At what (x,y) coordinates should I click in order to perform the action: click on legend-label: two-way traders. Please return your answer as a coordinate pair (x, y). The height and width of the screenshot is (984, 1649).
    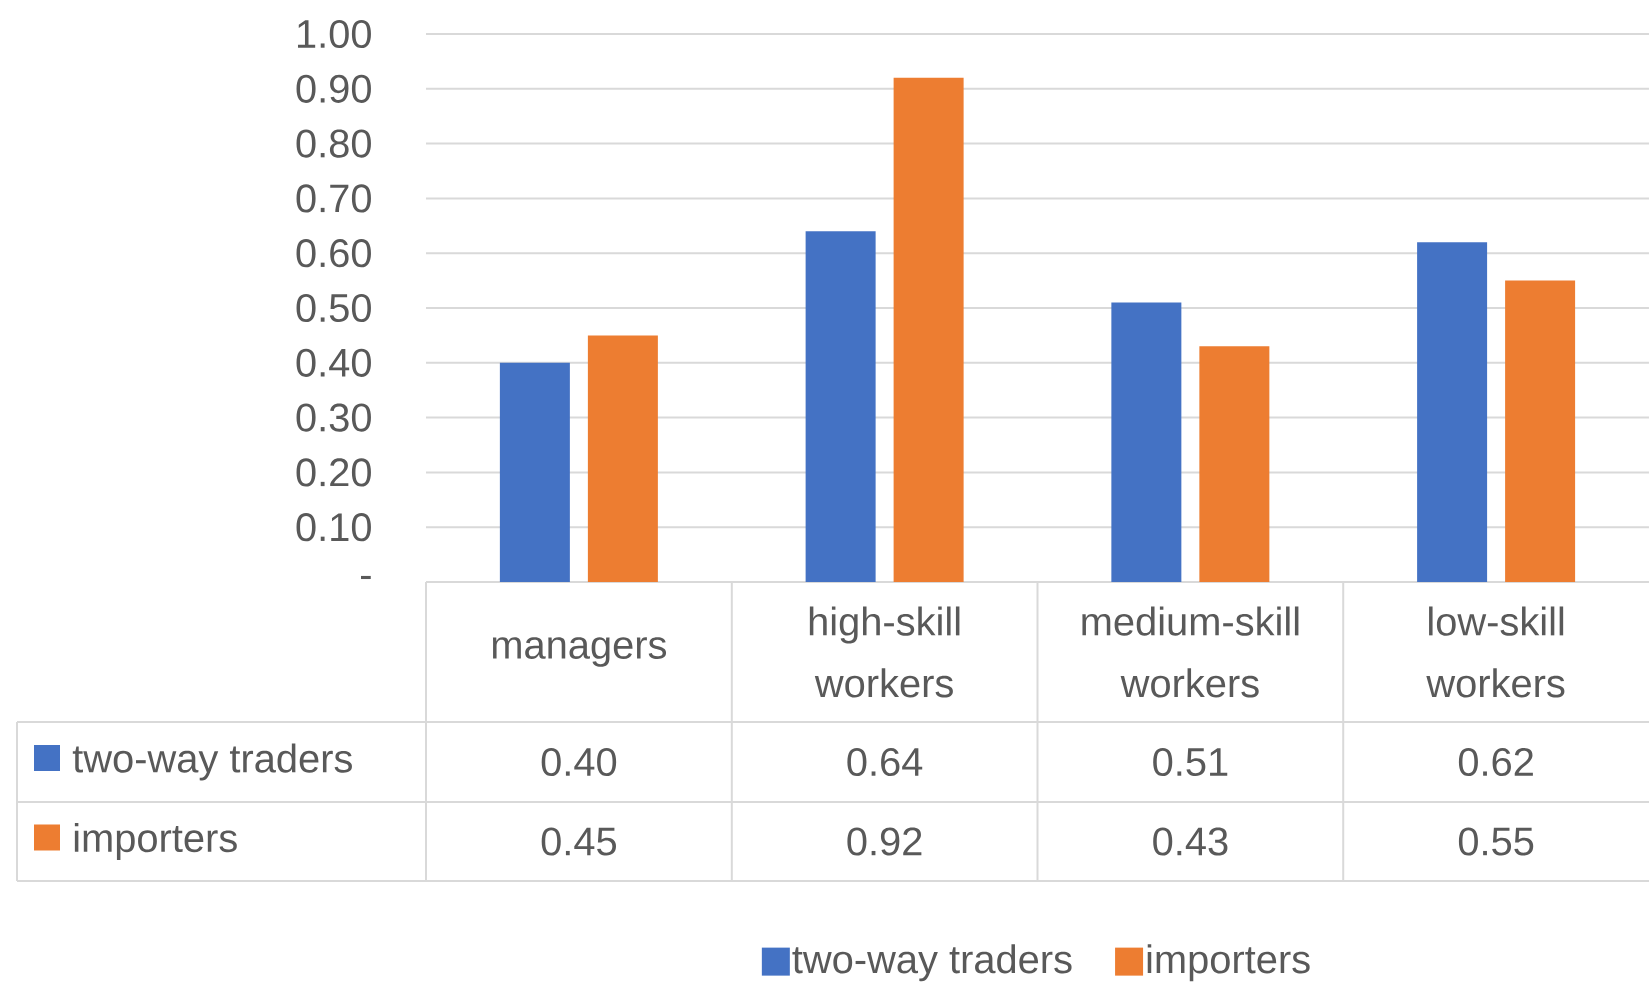
    Looking at the image, I should click on (212, 762).